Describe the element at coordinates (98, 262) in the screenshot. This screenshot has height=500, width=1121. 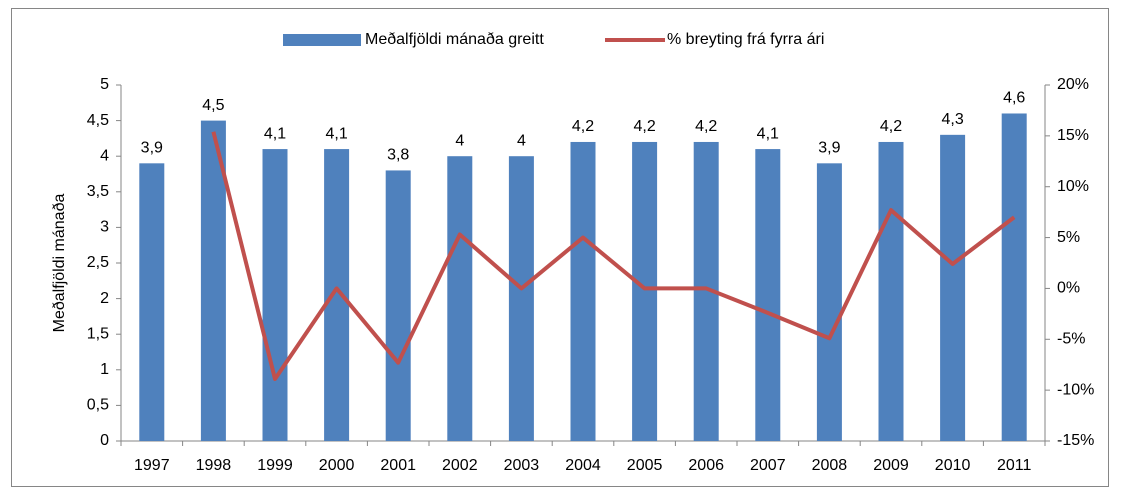
I see `y-tick-label: 2,5` at that location.